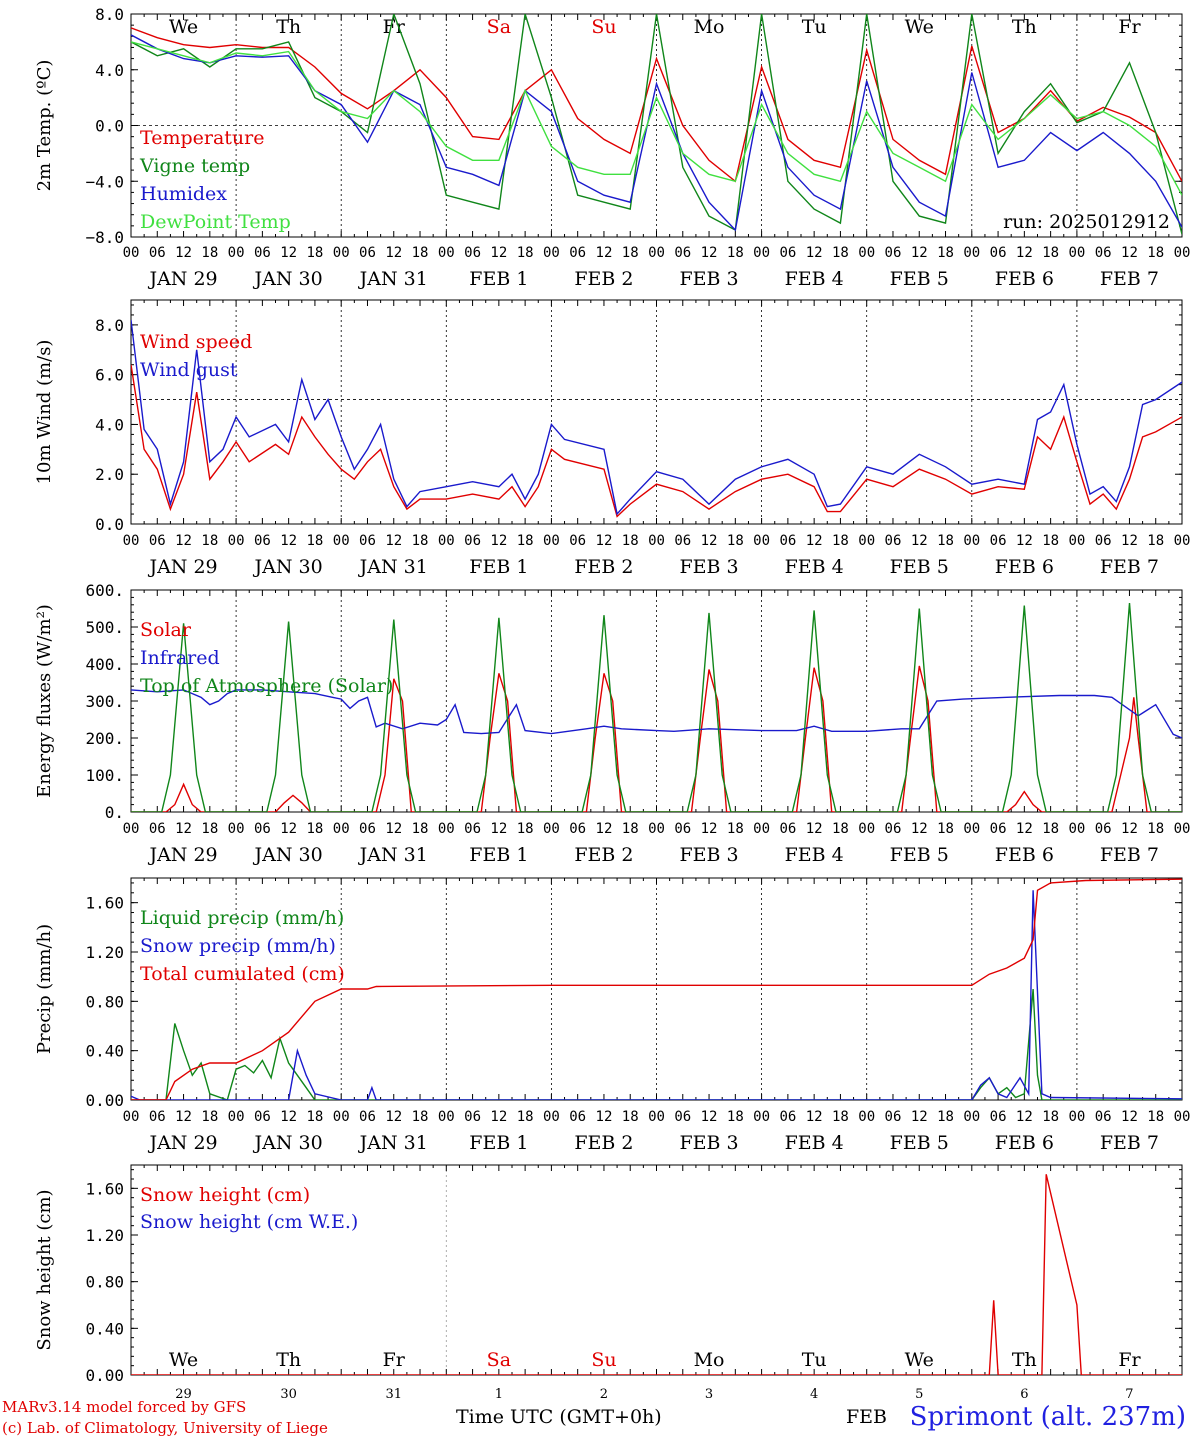 Image resolution: width=1194 pixels, height=1440 pixels. What do you see at coordinates (656, 441) in the screenshot?
I see `series-wind-speed` at bounding box center [656, 441].